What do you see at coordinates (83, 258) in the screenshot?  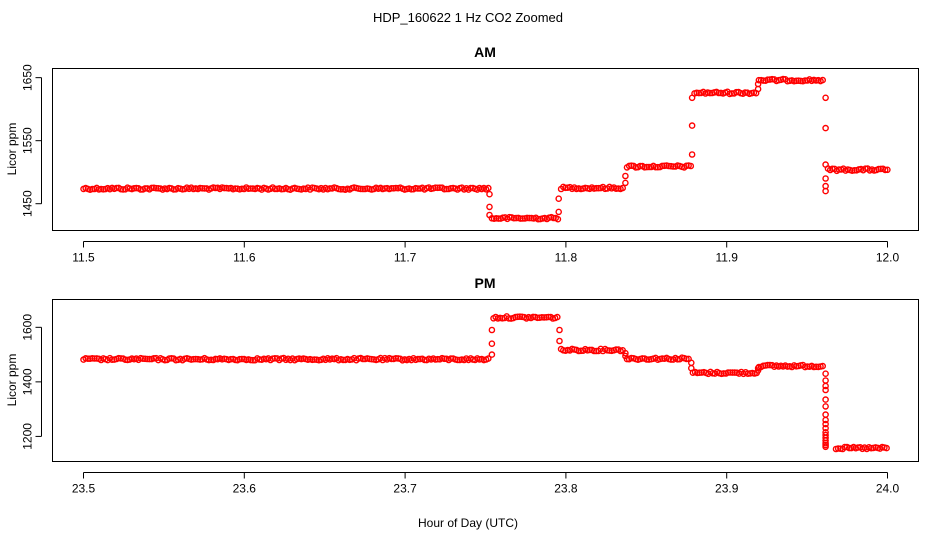 I see `am-x-tick-label: 11.5` at bounding box center [83, 258].